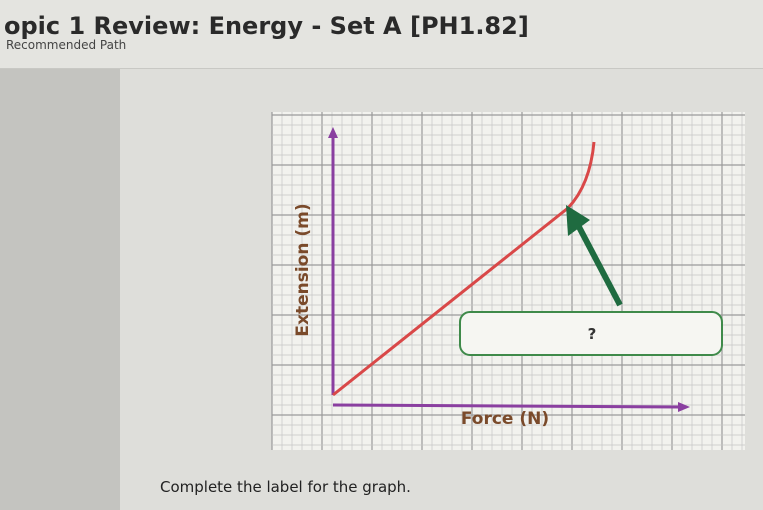  Describe the element at coordinates (599, 265) in the screenshot. I see `pointer-arrow` at that location.